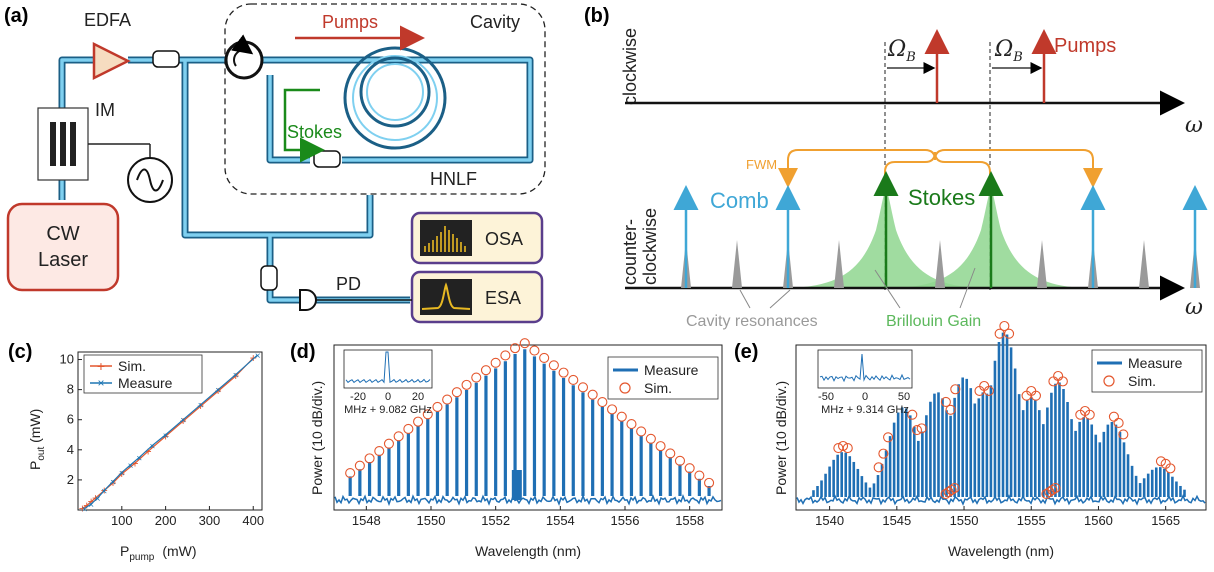 The height and width of the screenshot is (572, 1214). Describe the element at coordinates (933, 321) in the screenshot. I see `brillouin-gain-label: Brillouin Gain` at that location.